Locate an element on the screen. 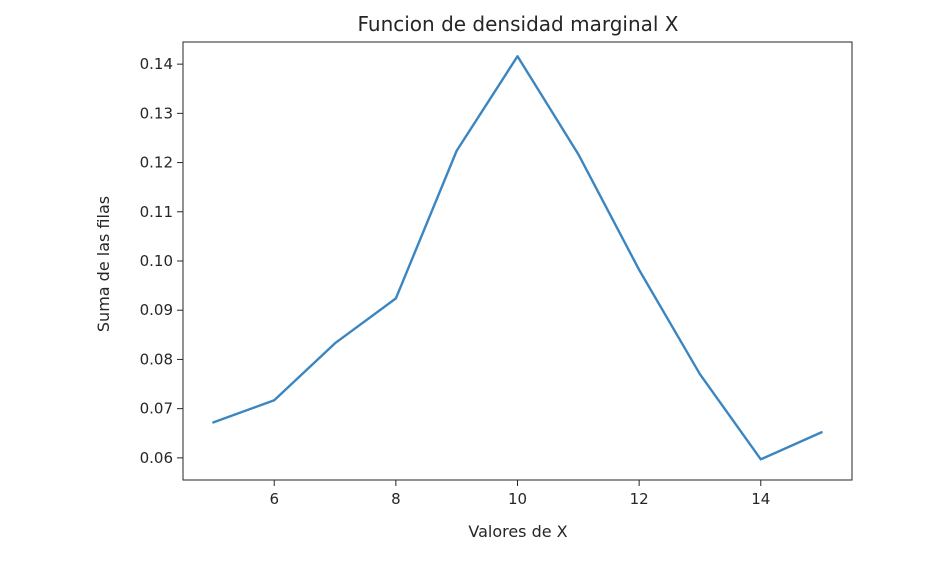 This screenshot has height=562, width=942. x-tick-label: 14 is located at coordinates (760, 499).